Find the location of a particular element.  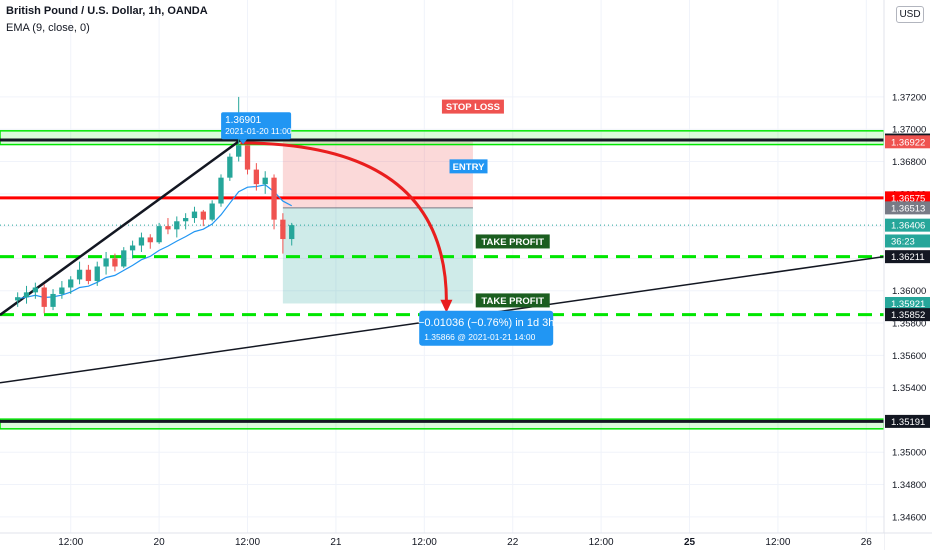

measure-tooltip-detail: 1.35866 @ 2021-01-21 14:00 is located at coordinates (479, 337).